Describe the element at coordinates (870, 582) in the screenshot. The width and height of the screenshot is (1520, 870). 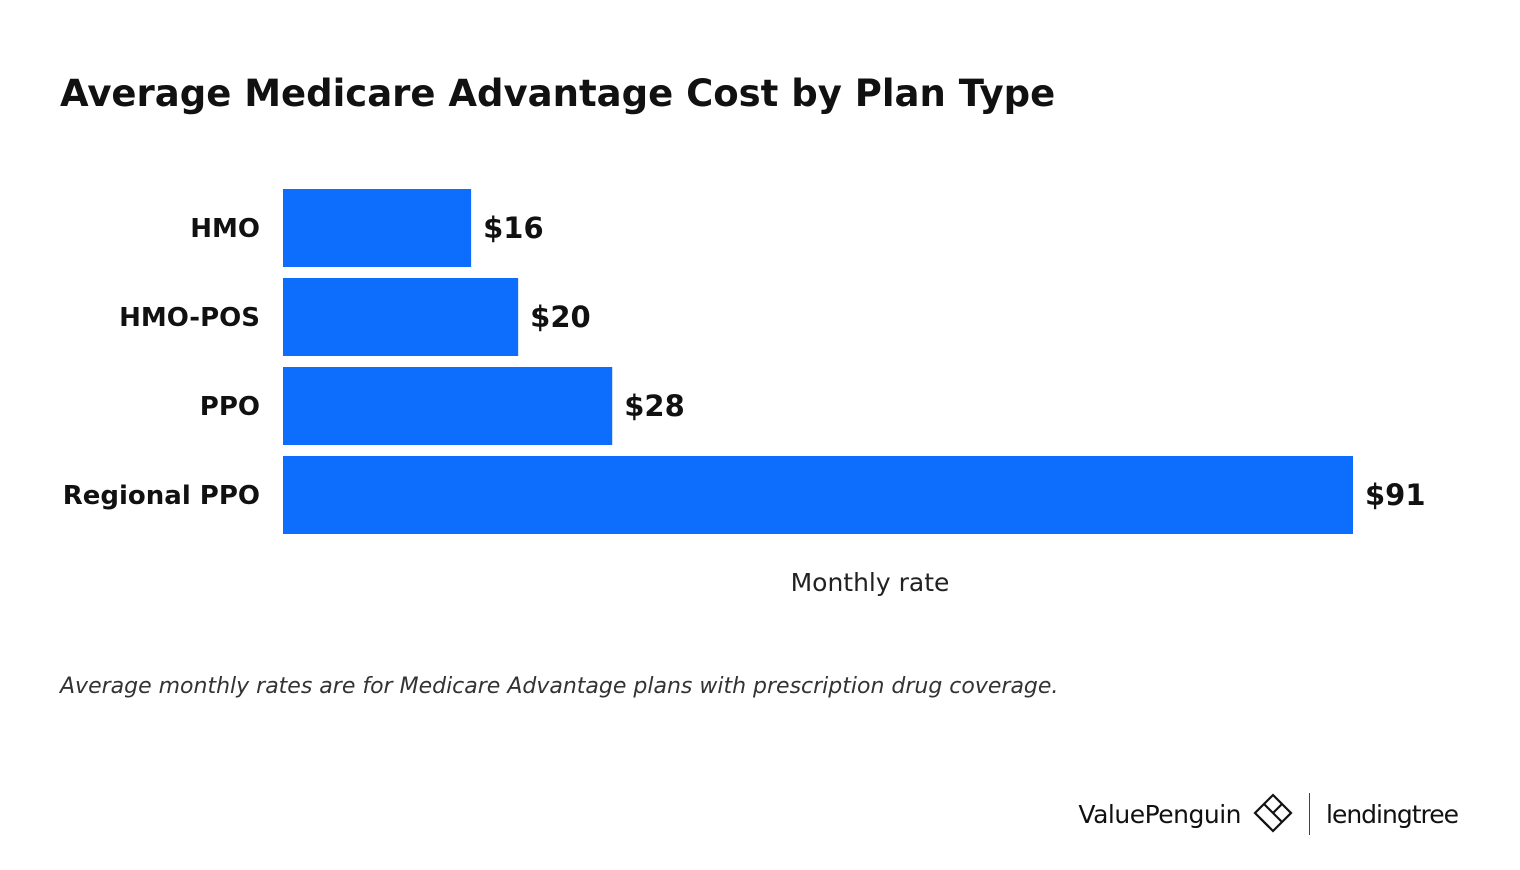
I see `x-axis-label: Monthly rate` at that location.